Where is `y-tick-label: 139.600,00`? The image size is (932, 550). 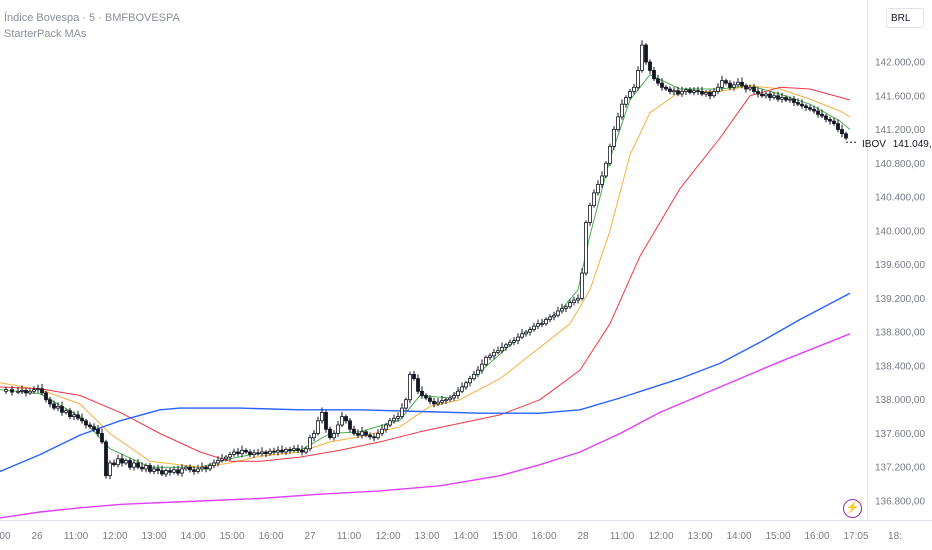 y-tick-label: 139.600,00 is located at coordinates (900, 265).